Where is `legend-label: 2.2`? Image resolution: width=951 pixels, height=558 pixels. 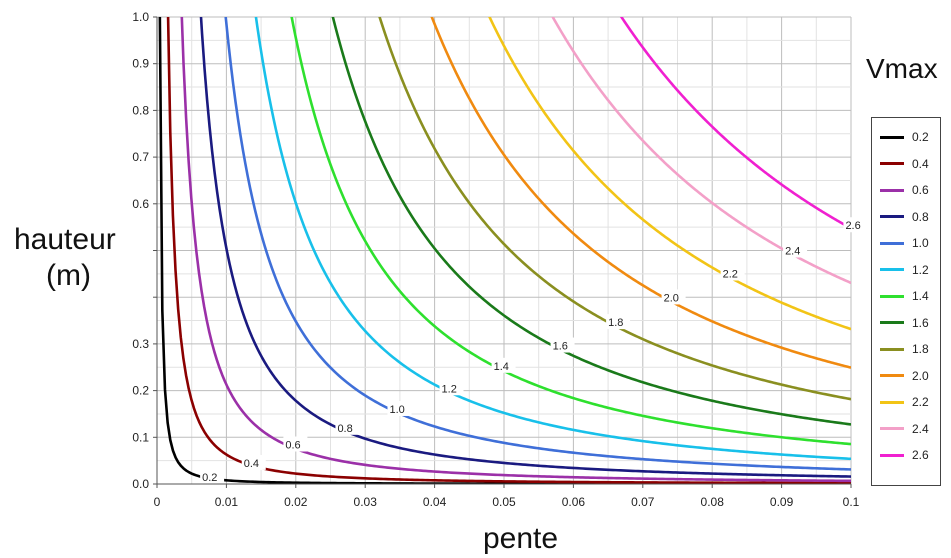
legend-label: 2.2 is located at coordinates (920, 402).